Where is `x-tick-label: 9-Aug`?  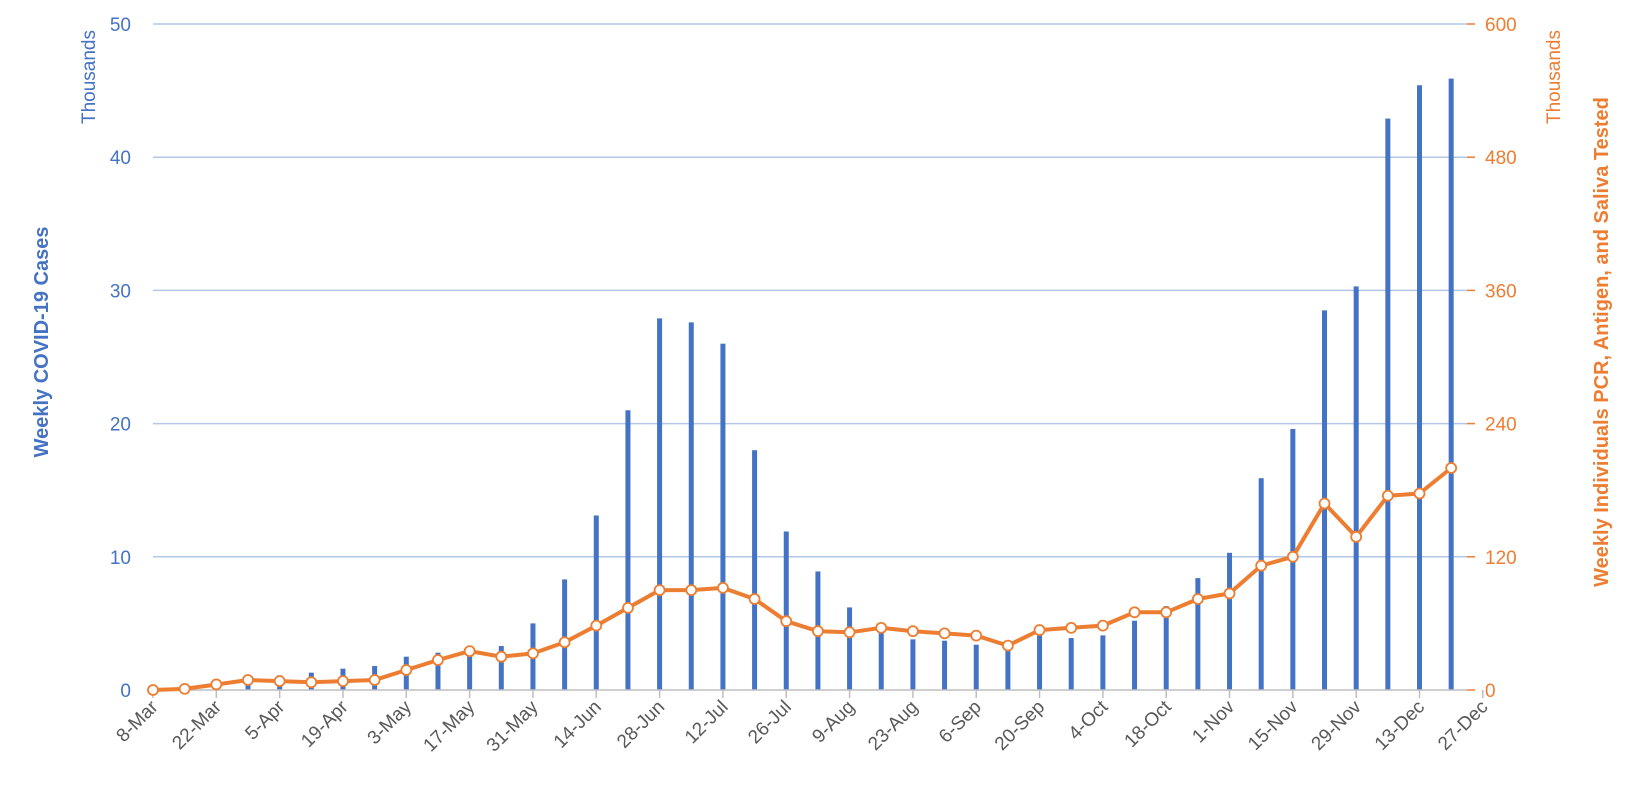 x-tick-label: 9-Aug is located at coordinates (833, 722).